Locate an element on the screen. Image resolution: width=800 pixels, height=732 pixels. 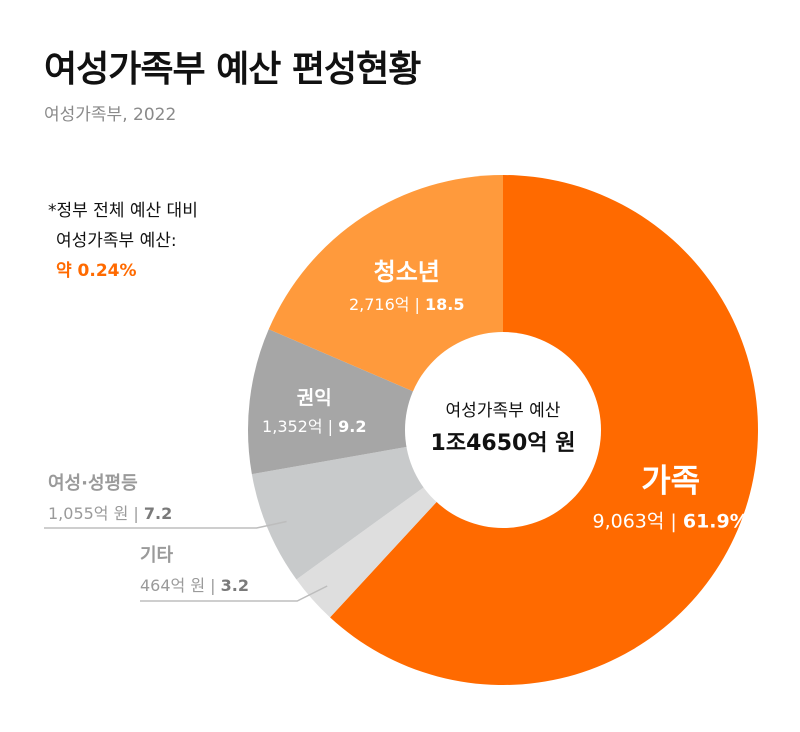
leader-line-other is located at coordinates (234, 593).